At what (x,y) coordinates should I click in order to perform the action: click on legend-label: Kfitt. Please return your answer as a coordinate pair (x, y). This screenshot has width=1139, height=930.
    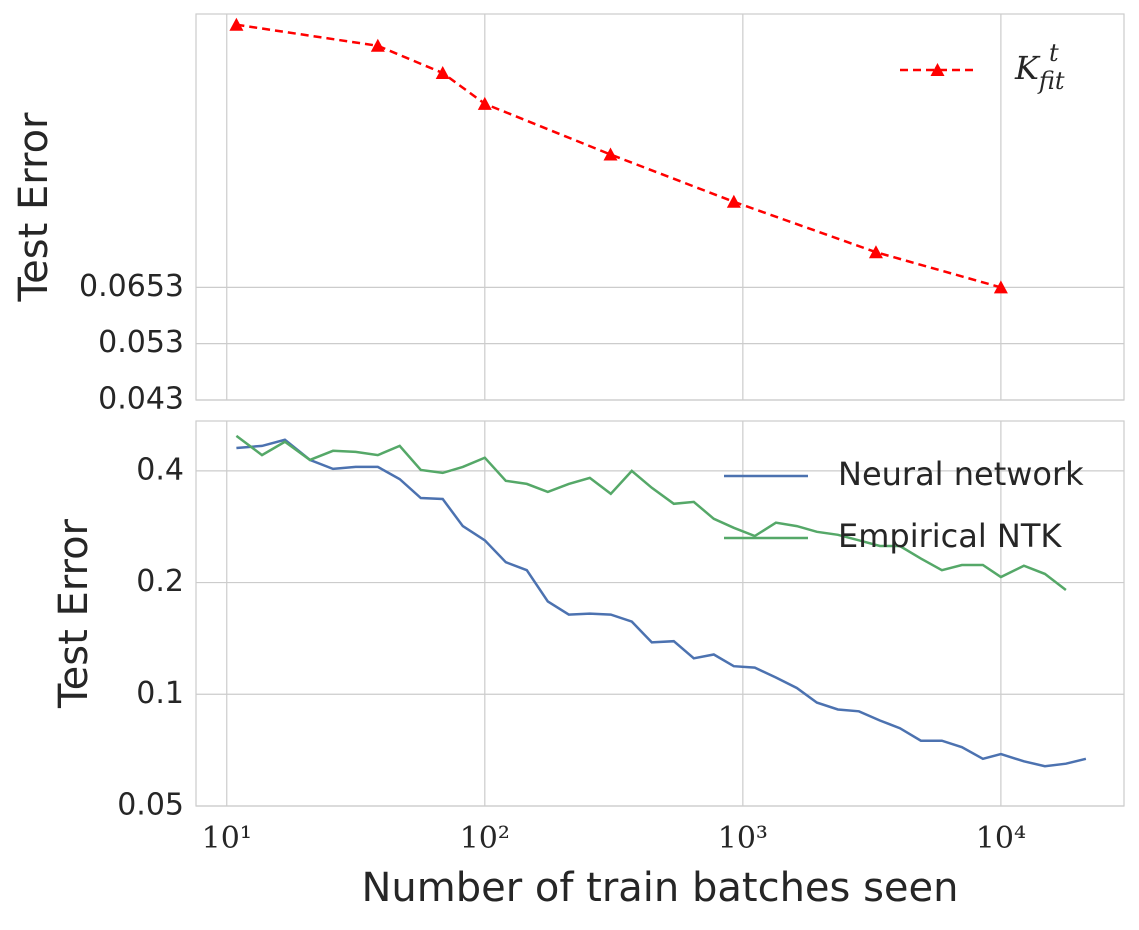
    Looking at the image, I should click on (1039, 67).